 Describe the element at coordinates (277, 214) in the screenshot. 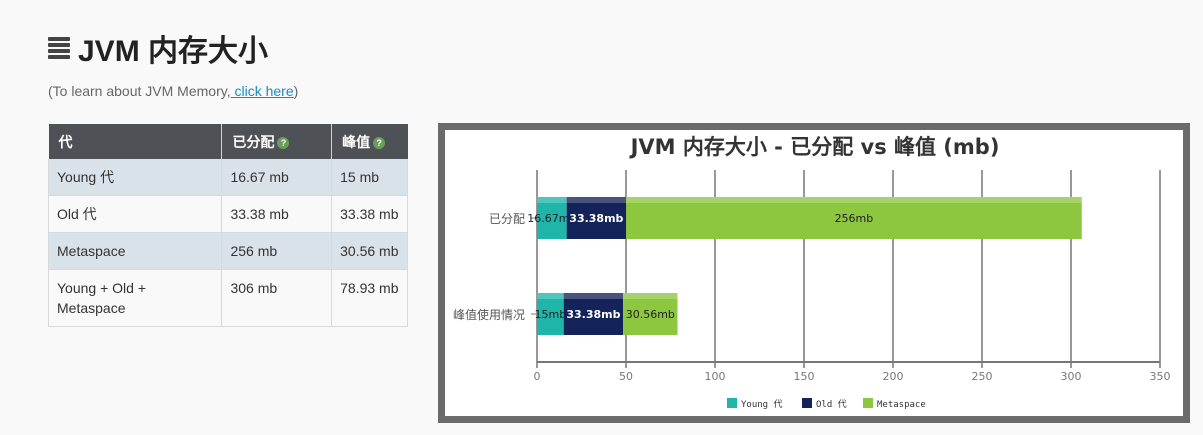

I see `cell-allocated: 33.38 mb` at that location.